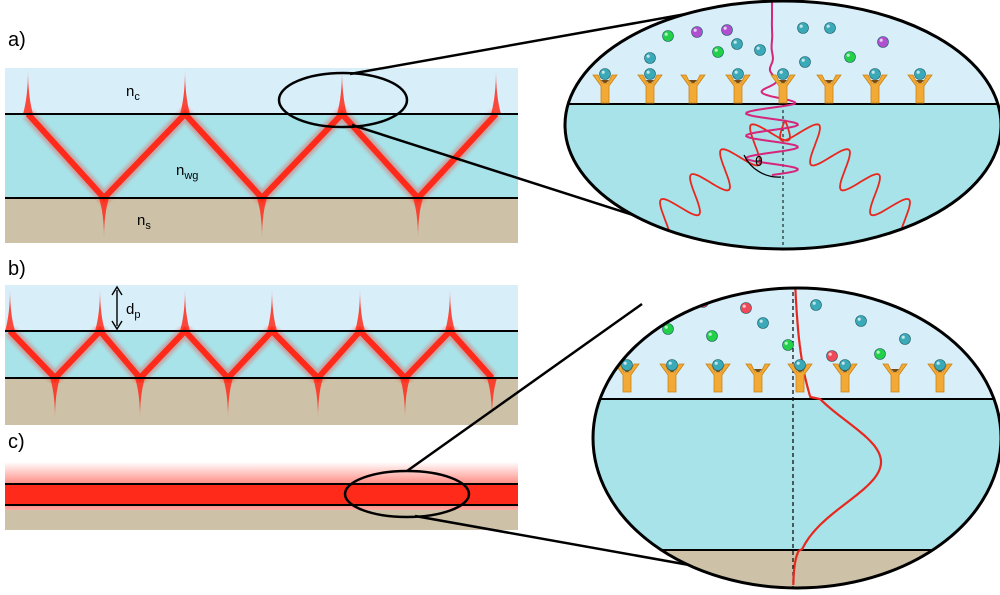  I want to click on mode-core-c, so click(261, 494).